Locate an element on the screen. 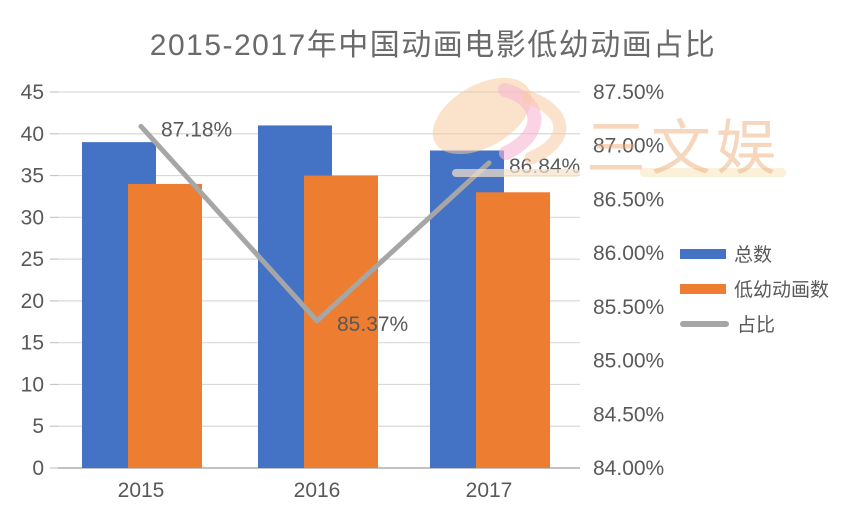  right-axis-tick-label: 85.00% is located at coordinates (628, 361).